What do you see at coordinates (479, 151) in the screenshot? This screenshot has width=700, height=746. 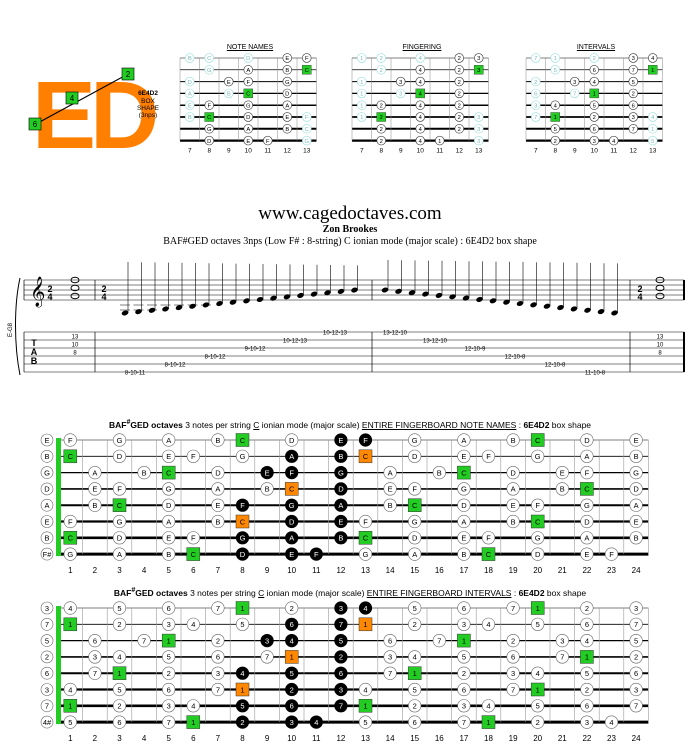 I see `mini-fret-number: 13` at bounding box center [479, 151].